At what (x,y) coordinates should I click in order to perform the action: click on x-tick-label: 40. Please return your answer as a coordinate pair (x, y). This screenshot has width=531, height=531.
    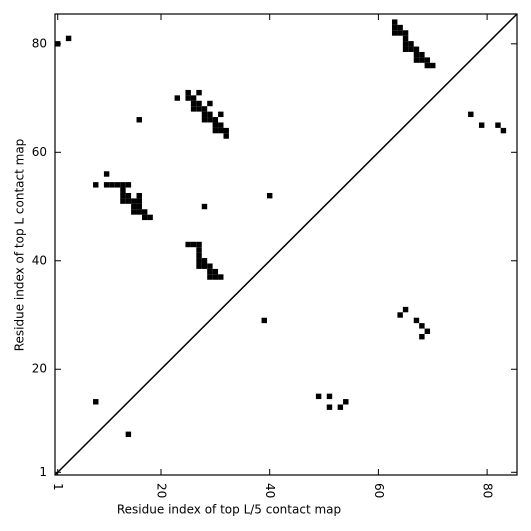
    Looking at the image, I should click on (270, 490).